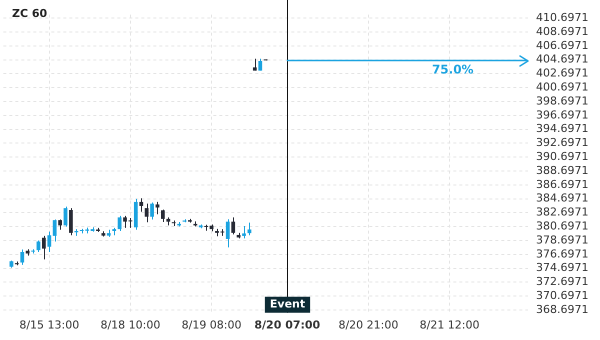 The width and height of the screenshot is (600, 340). I want to click on y-tick-label: 380.6971, so click(562, 225).